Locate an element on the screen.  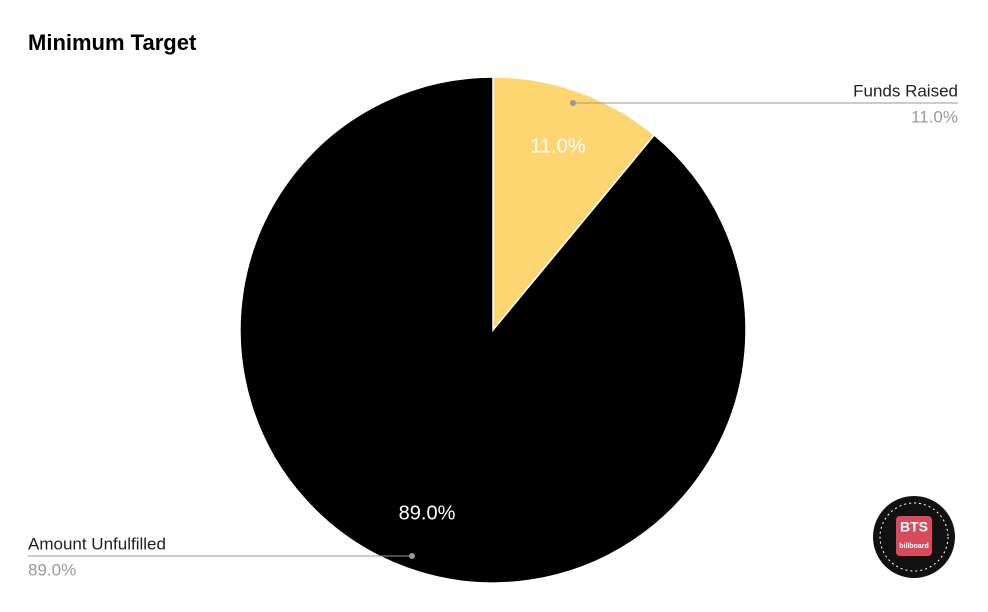
logo: BTS billboard is located at coordinates (914, 537).